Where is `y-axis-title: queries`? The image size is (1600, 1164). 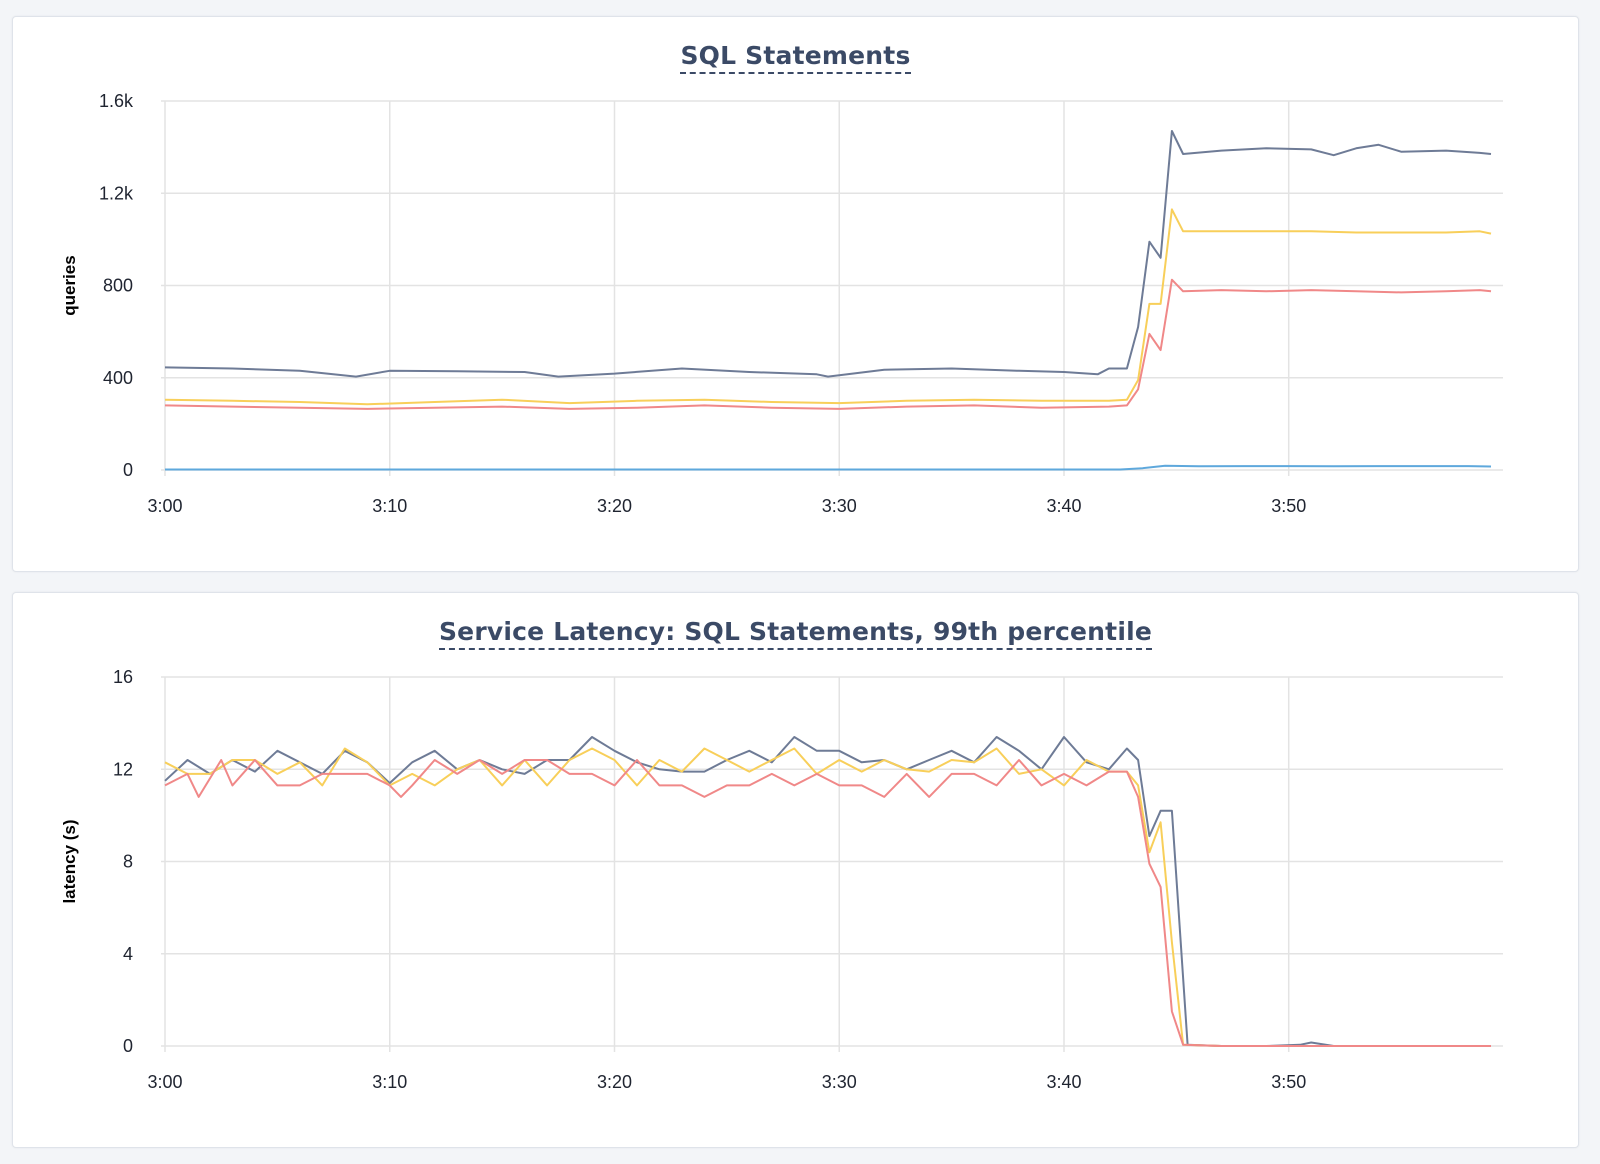 y-axis-title: queries is located at coordinates (69, 285).